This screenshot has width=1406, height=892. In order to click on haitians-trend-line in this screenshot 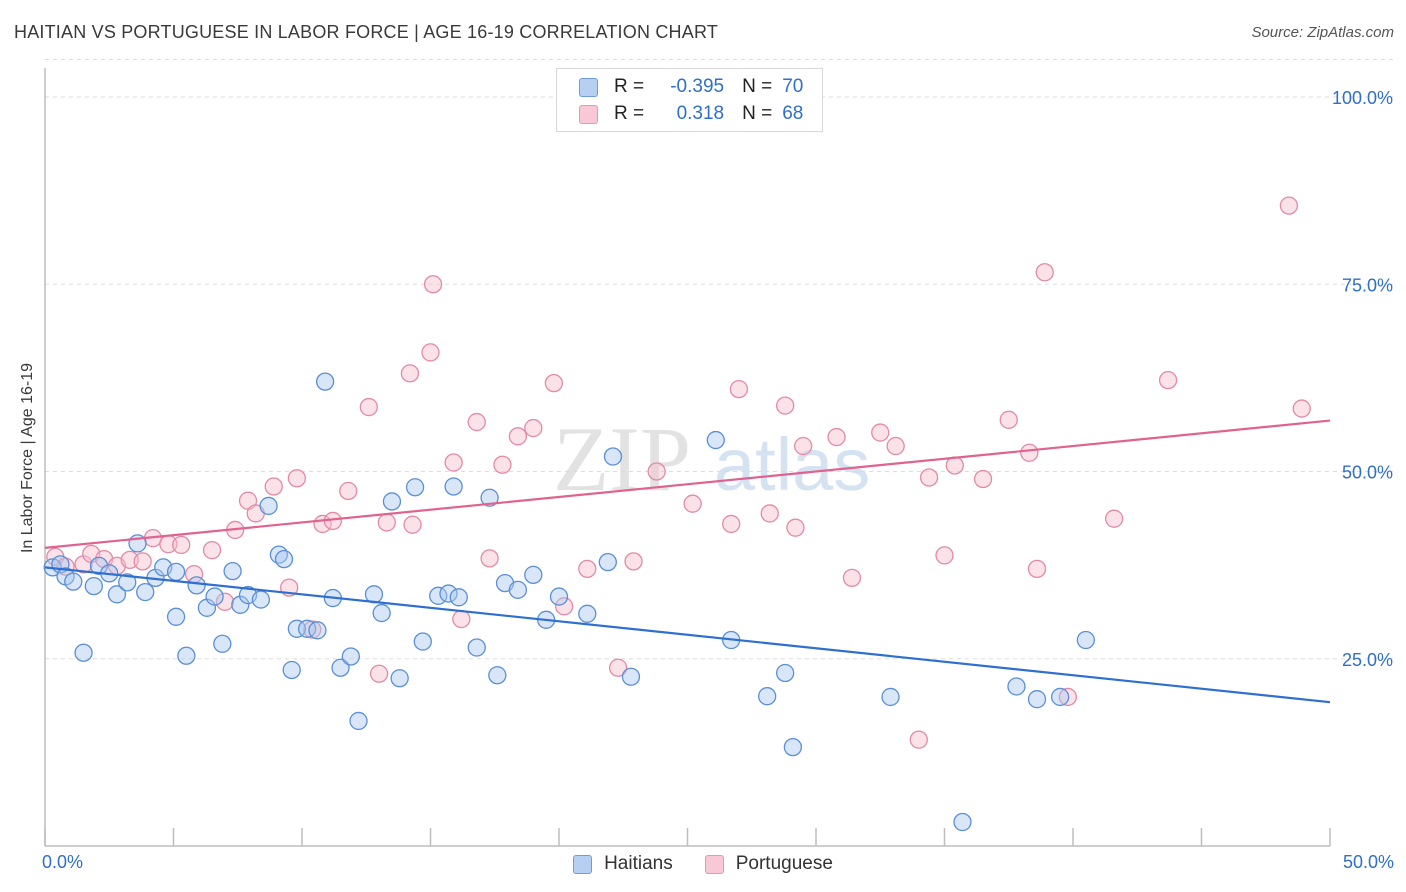, I will do `click(687, 635)`.